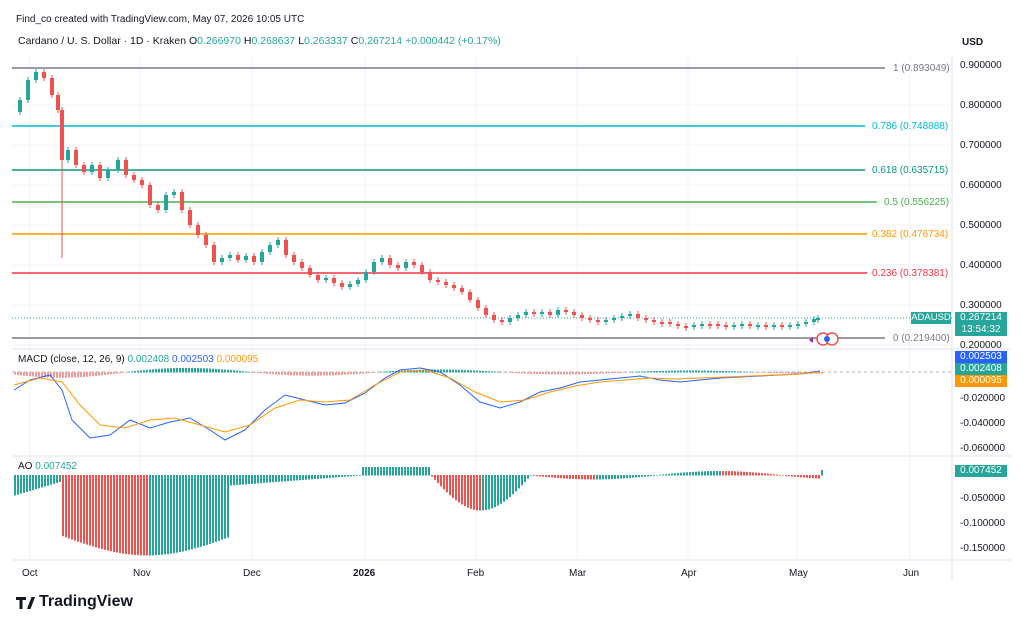  I want to click on brand-name: TradingView, so click(86, 601).